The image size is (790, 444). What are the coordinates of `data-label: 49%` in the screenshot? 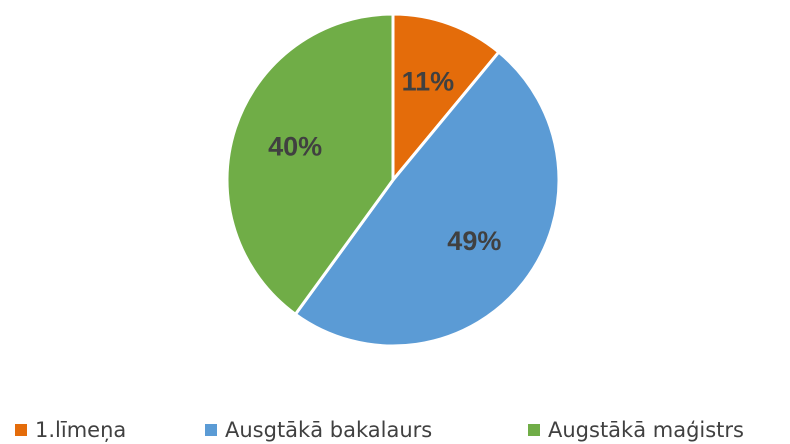 It's located at (474, 241).